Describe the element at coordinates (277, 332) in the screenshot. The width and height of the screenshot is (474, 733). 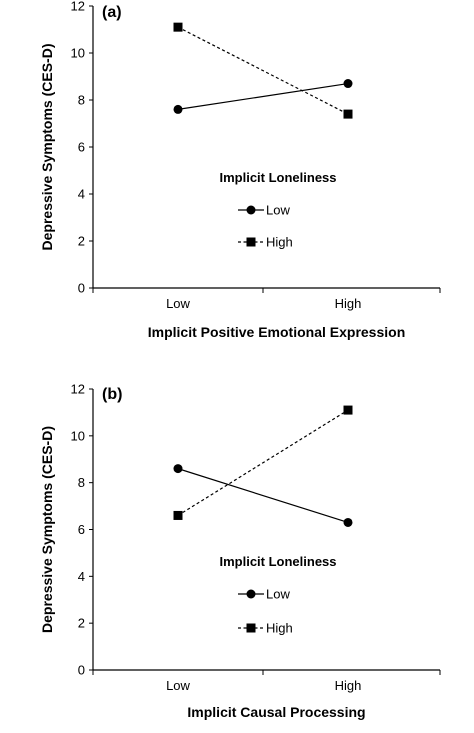
I see `x-axis-title: Implicit Positive Emotional Expression` at that location.